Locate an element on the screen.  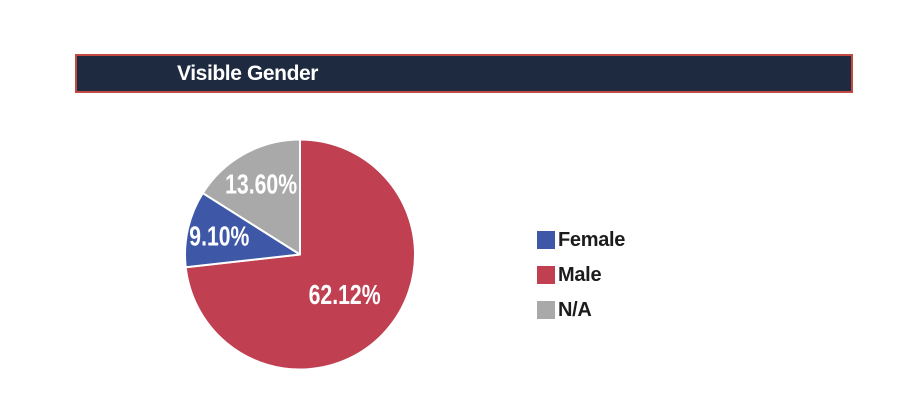
chart-title: Visible Gender is located at coordinates (248, 73).